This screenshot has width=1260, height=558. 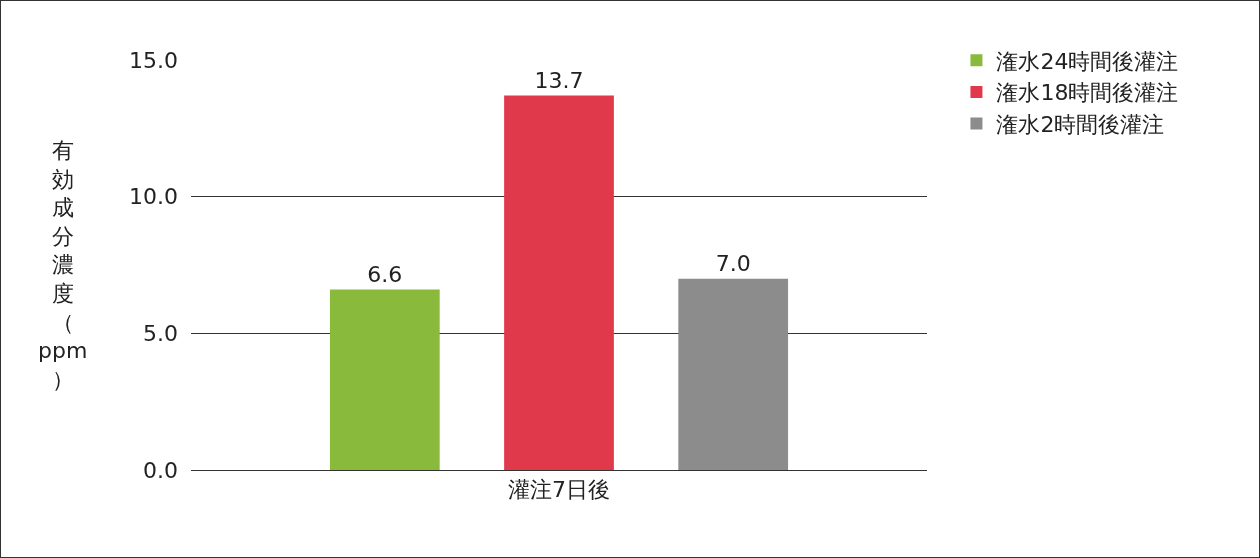 What do you see at coordinates (1087, 61) in the screenshot?
I see `legend-label: 潅水24時間後灌注` at bounding box center [1087, 61].